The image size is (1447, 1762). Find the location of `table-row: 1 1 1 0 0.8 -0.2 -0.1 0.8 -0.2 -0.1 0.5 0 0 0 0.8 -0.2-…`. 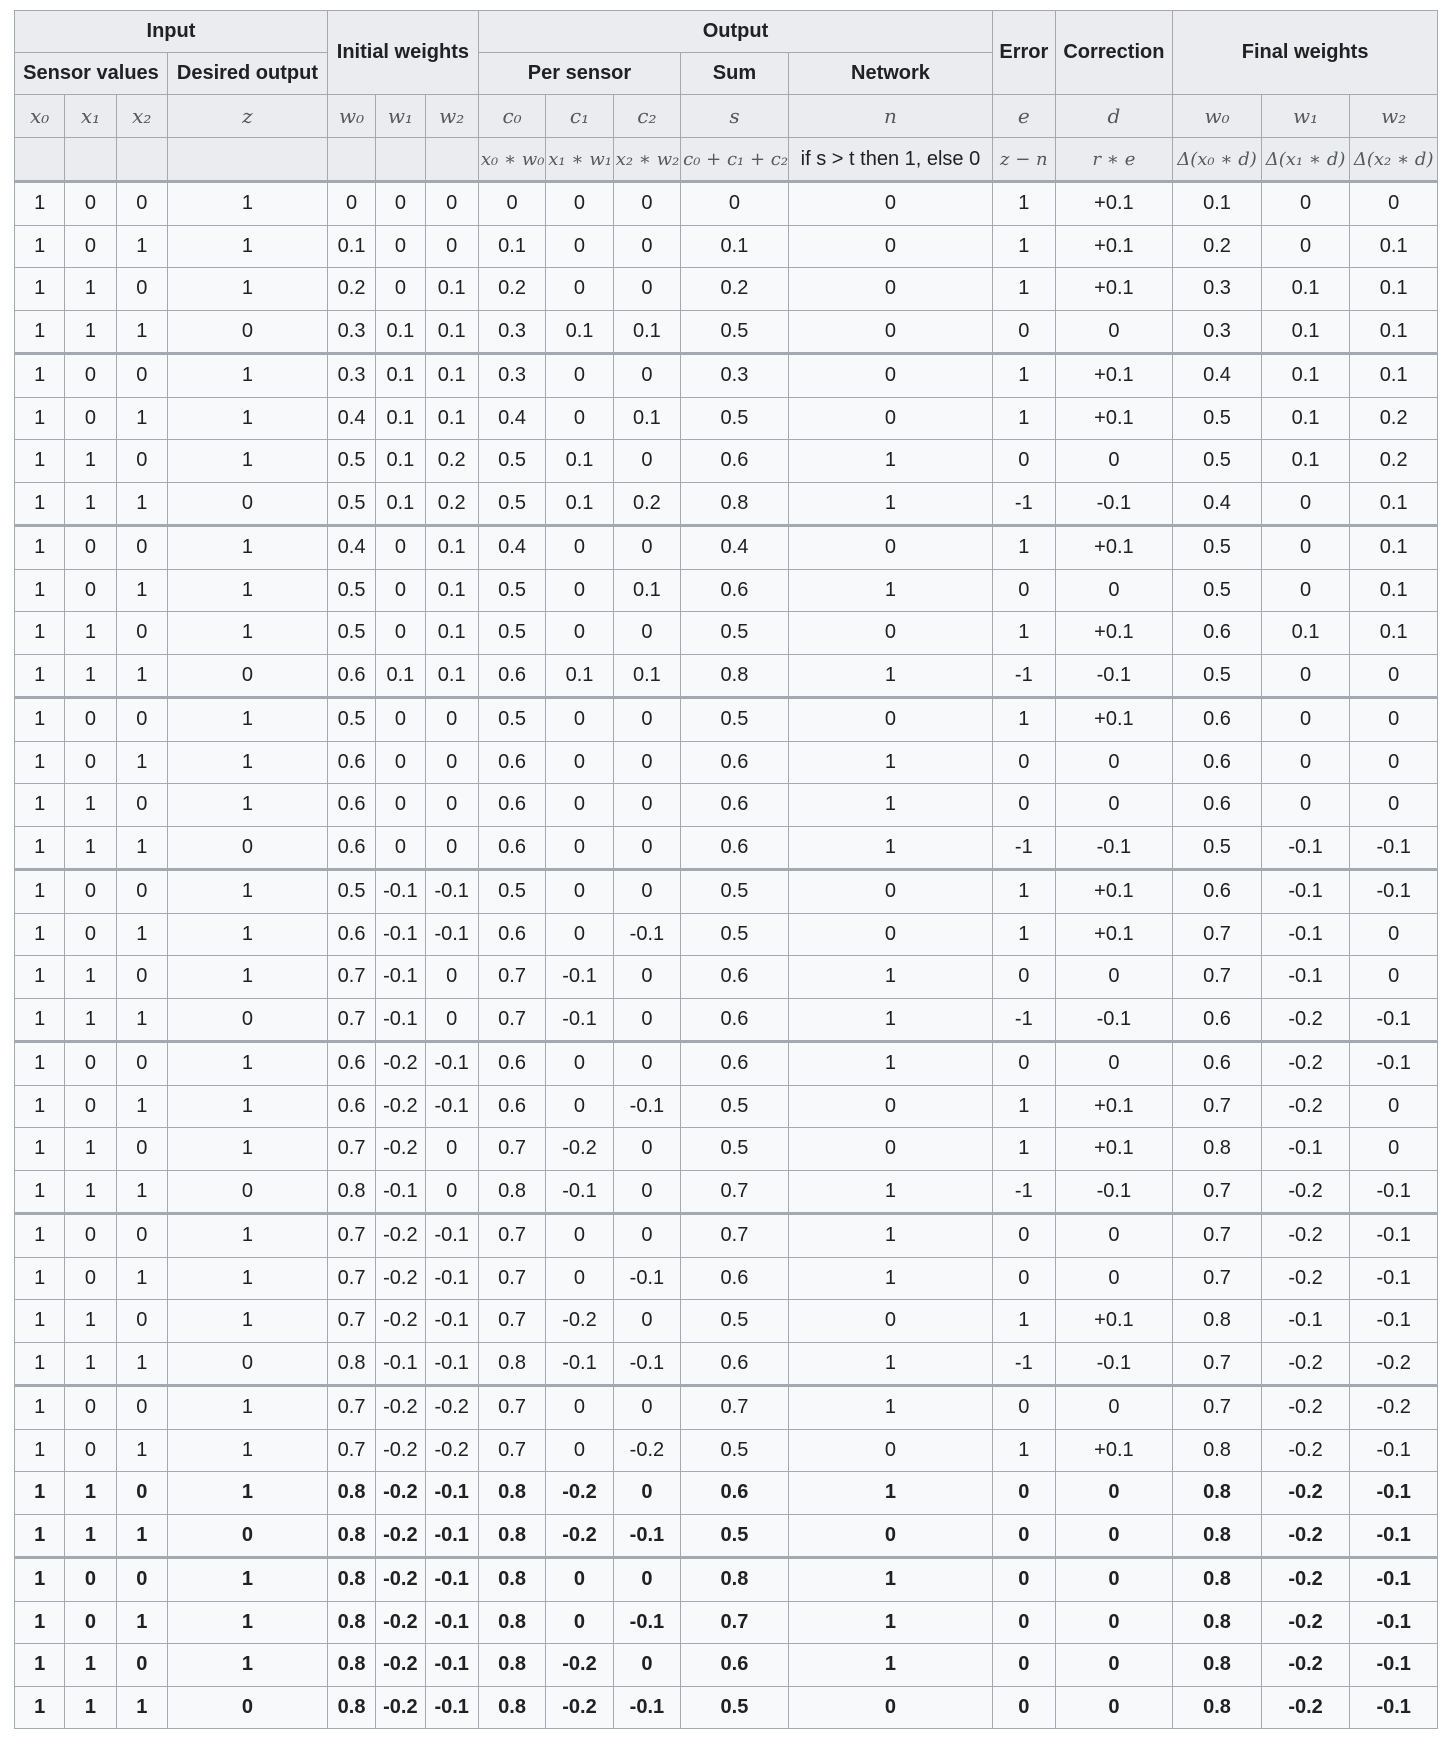

table-row: 1 1 1 0 0.8 -0.2 -0.1 0.8 -0.2 -0.1 0.5 0 0 0 0.8 -0.2-… is located at coordinates (725, 1707).